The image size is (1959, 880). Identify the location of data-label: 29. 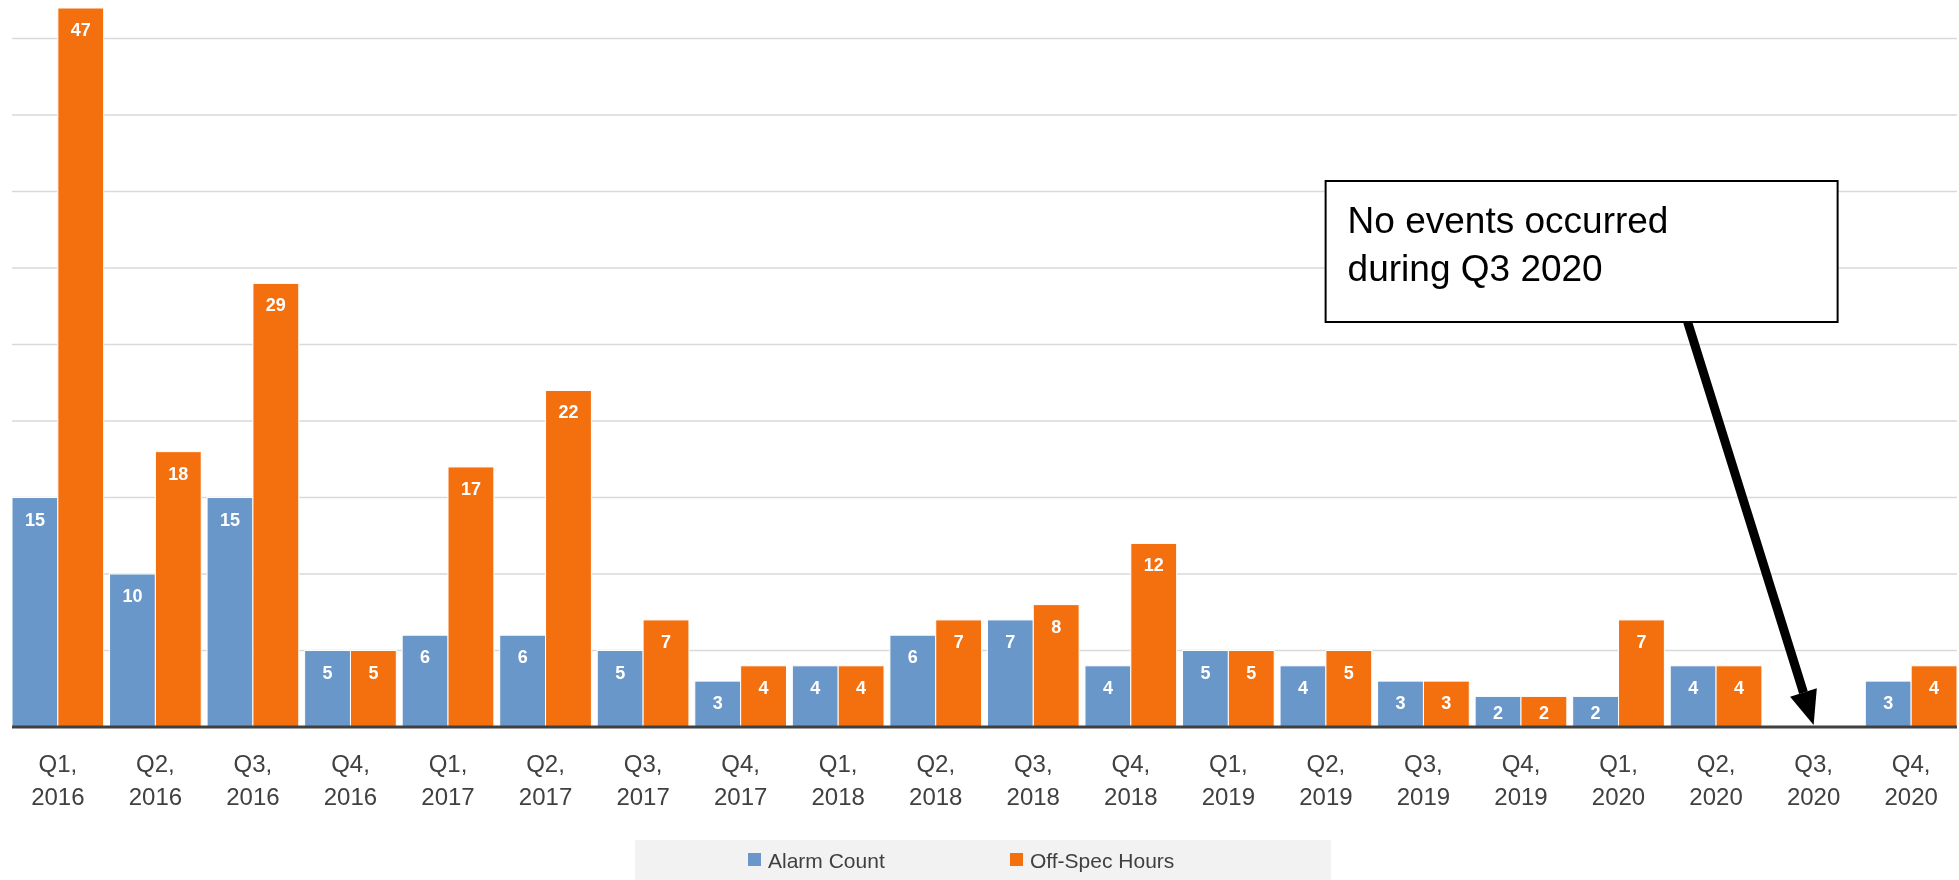
(275, 305).